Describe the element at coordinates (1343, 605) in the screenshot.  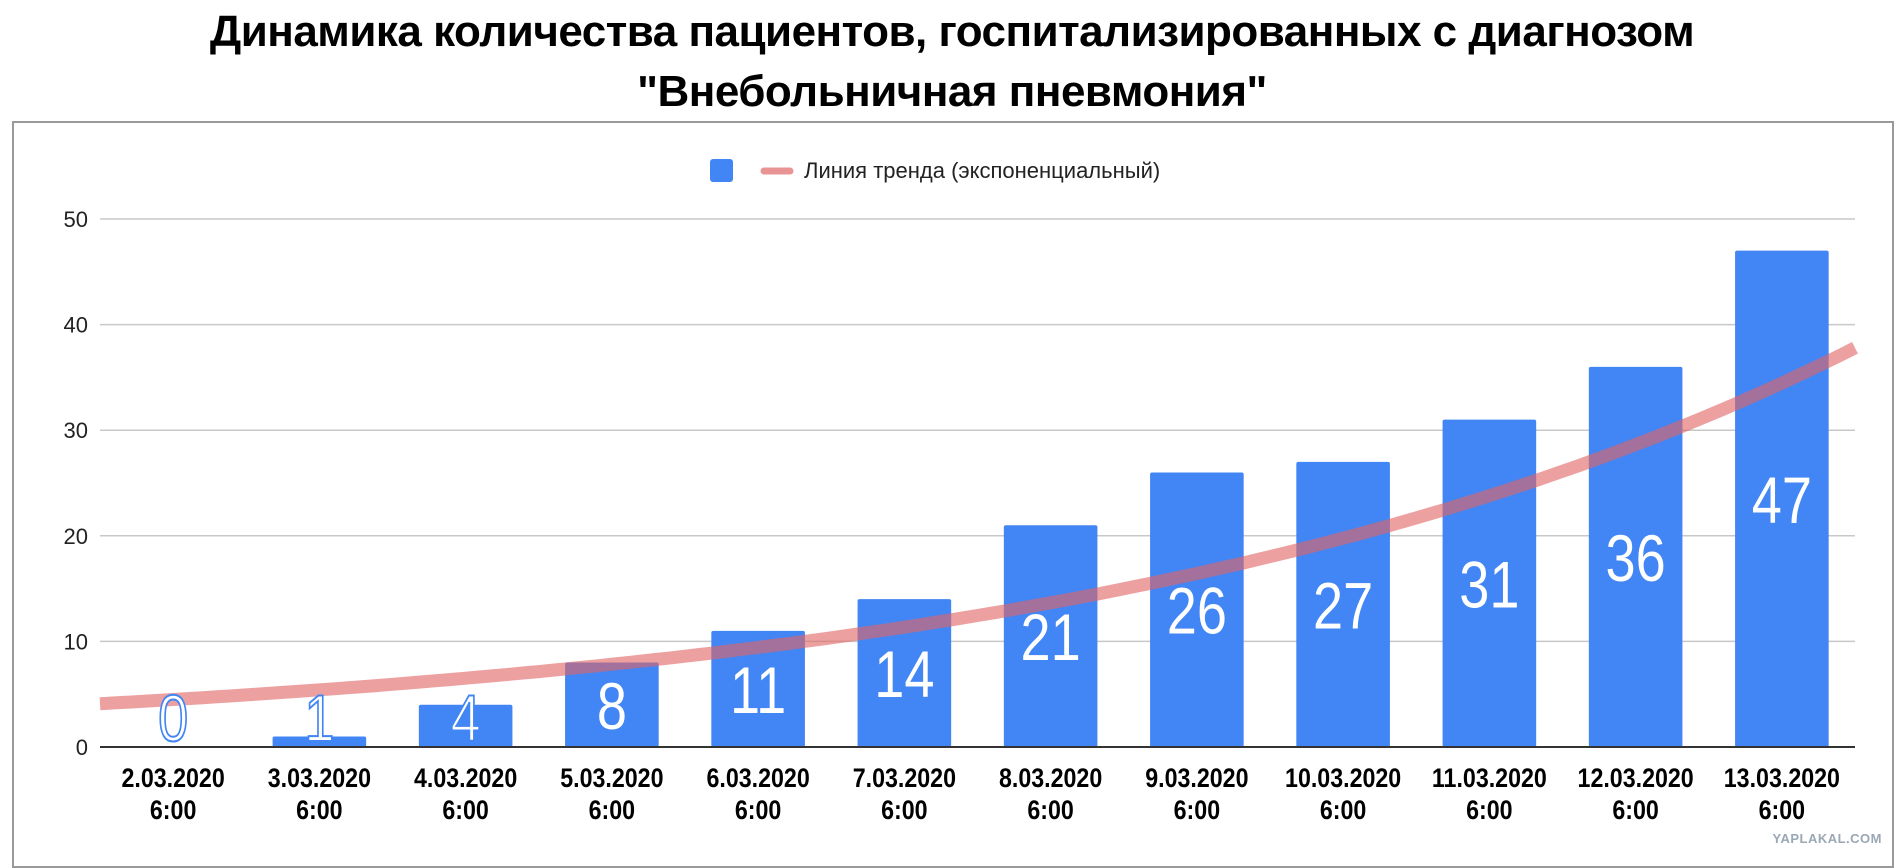
I see `data-label: 27` at that location.